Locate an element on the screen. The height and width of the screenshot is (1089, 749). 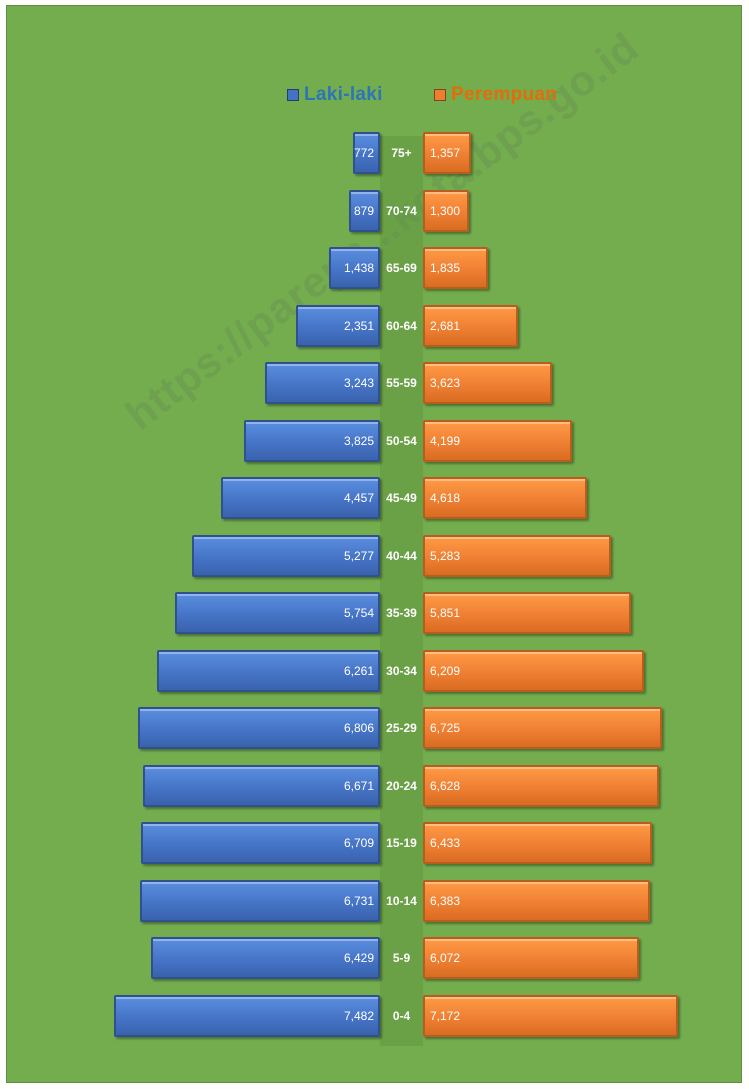
age-group-label-35-39: 35-39 is located at coordinates (401, 613).